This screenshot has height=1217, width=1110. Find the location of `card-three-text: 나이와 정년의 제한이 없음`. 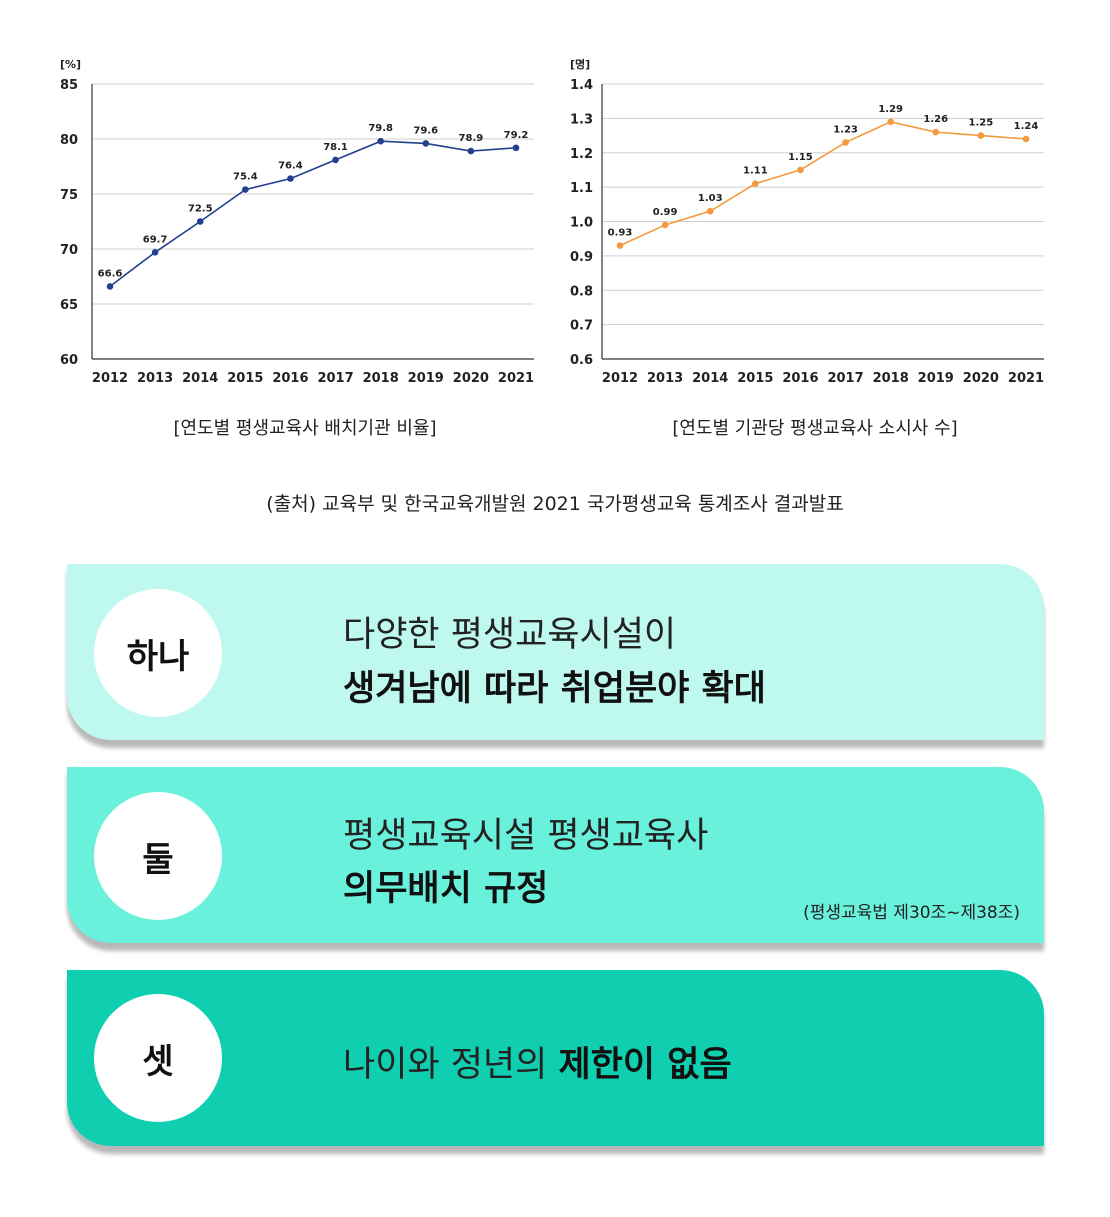

card-three-text: 나이와 정년의 제한이 없음 is located at coordinates (537, 1061).